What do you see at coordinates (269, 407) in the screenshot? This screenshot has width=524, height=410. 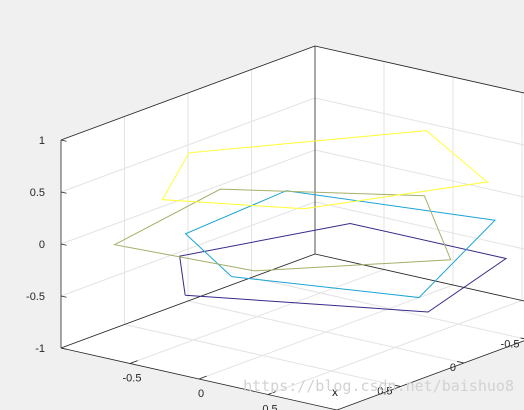 I see `x-tick-label: 0.5` at bounding box center [269, 407].